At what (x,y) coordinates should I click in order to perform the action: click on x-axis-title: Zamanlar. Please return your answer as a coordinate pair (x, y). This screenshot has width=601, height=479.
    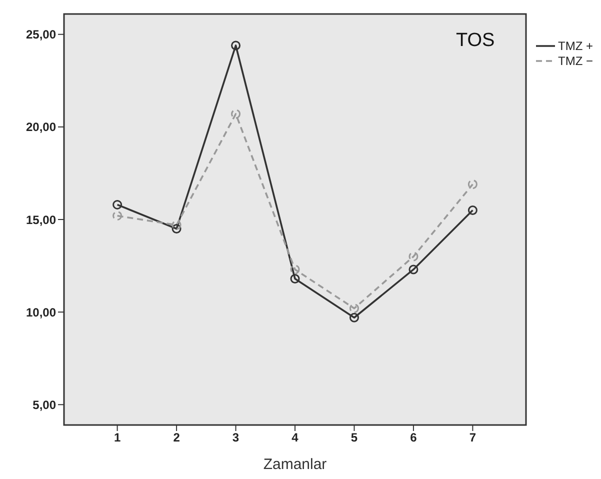
    Looking at the image, I should click on (295, 464).